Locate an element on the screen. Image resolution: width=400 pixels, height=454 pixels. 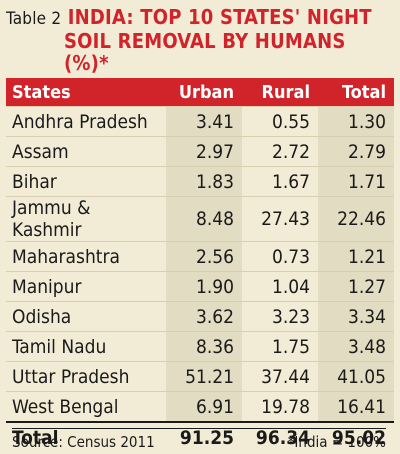
cell-urban: 51.21 is located at coordinates (204, 376).